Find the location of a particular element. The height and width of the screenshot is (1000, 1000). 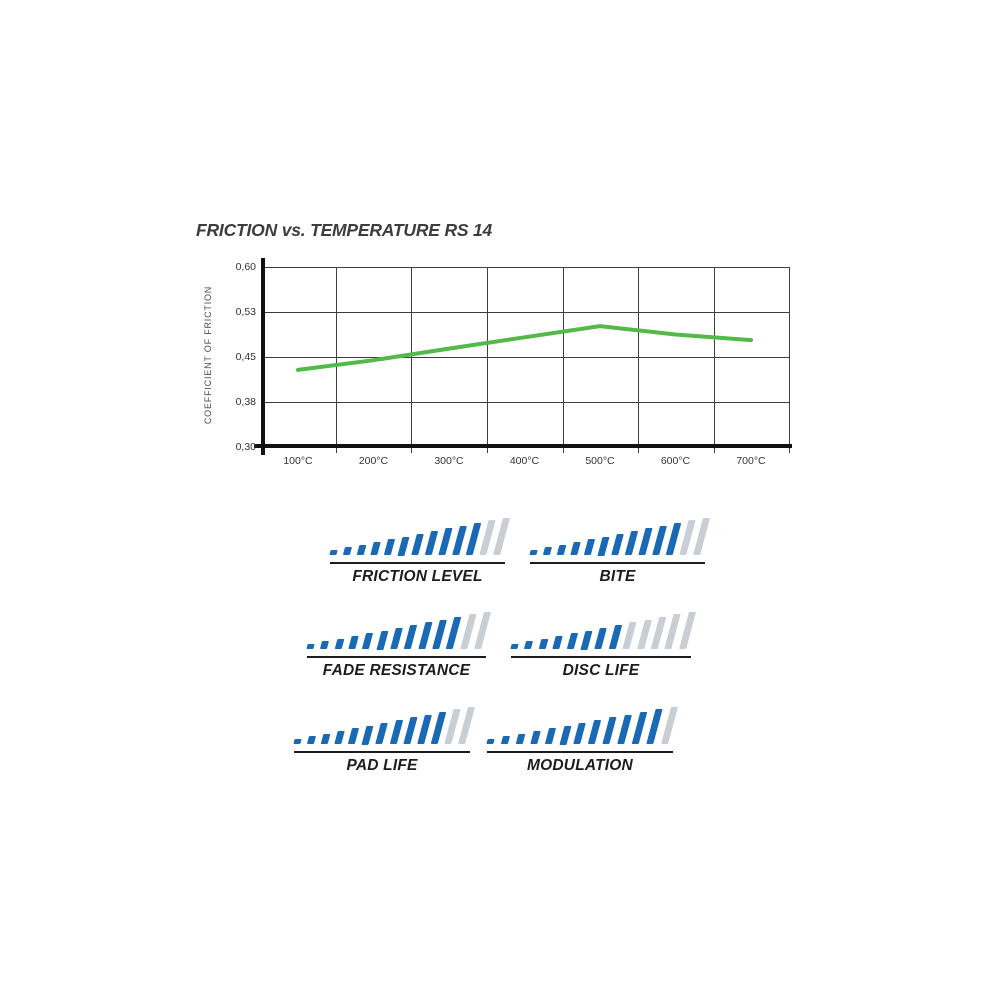

x-tick-label: 700°C is located at coordinates (751, 461).